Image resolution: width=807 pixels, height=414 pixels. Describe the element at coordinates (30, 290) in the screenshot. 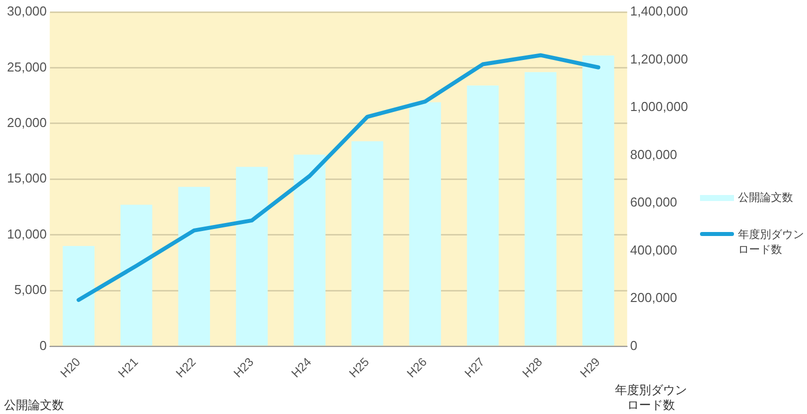

I see `y-tick-label: 5,000` at that location.